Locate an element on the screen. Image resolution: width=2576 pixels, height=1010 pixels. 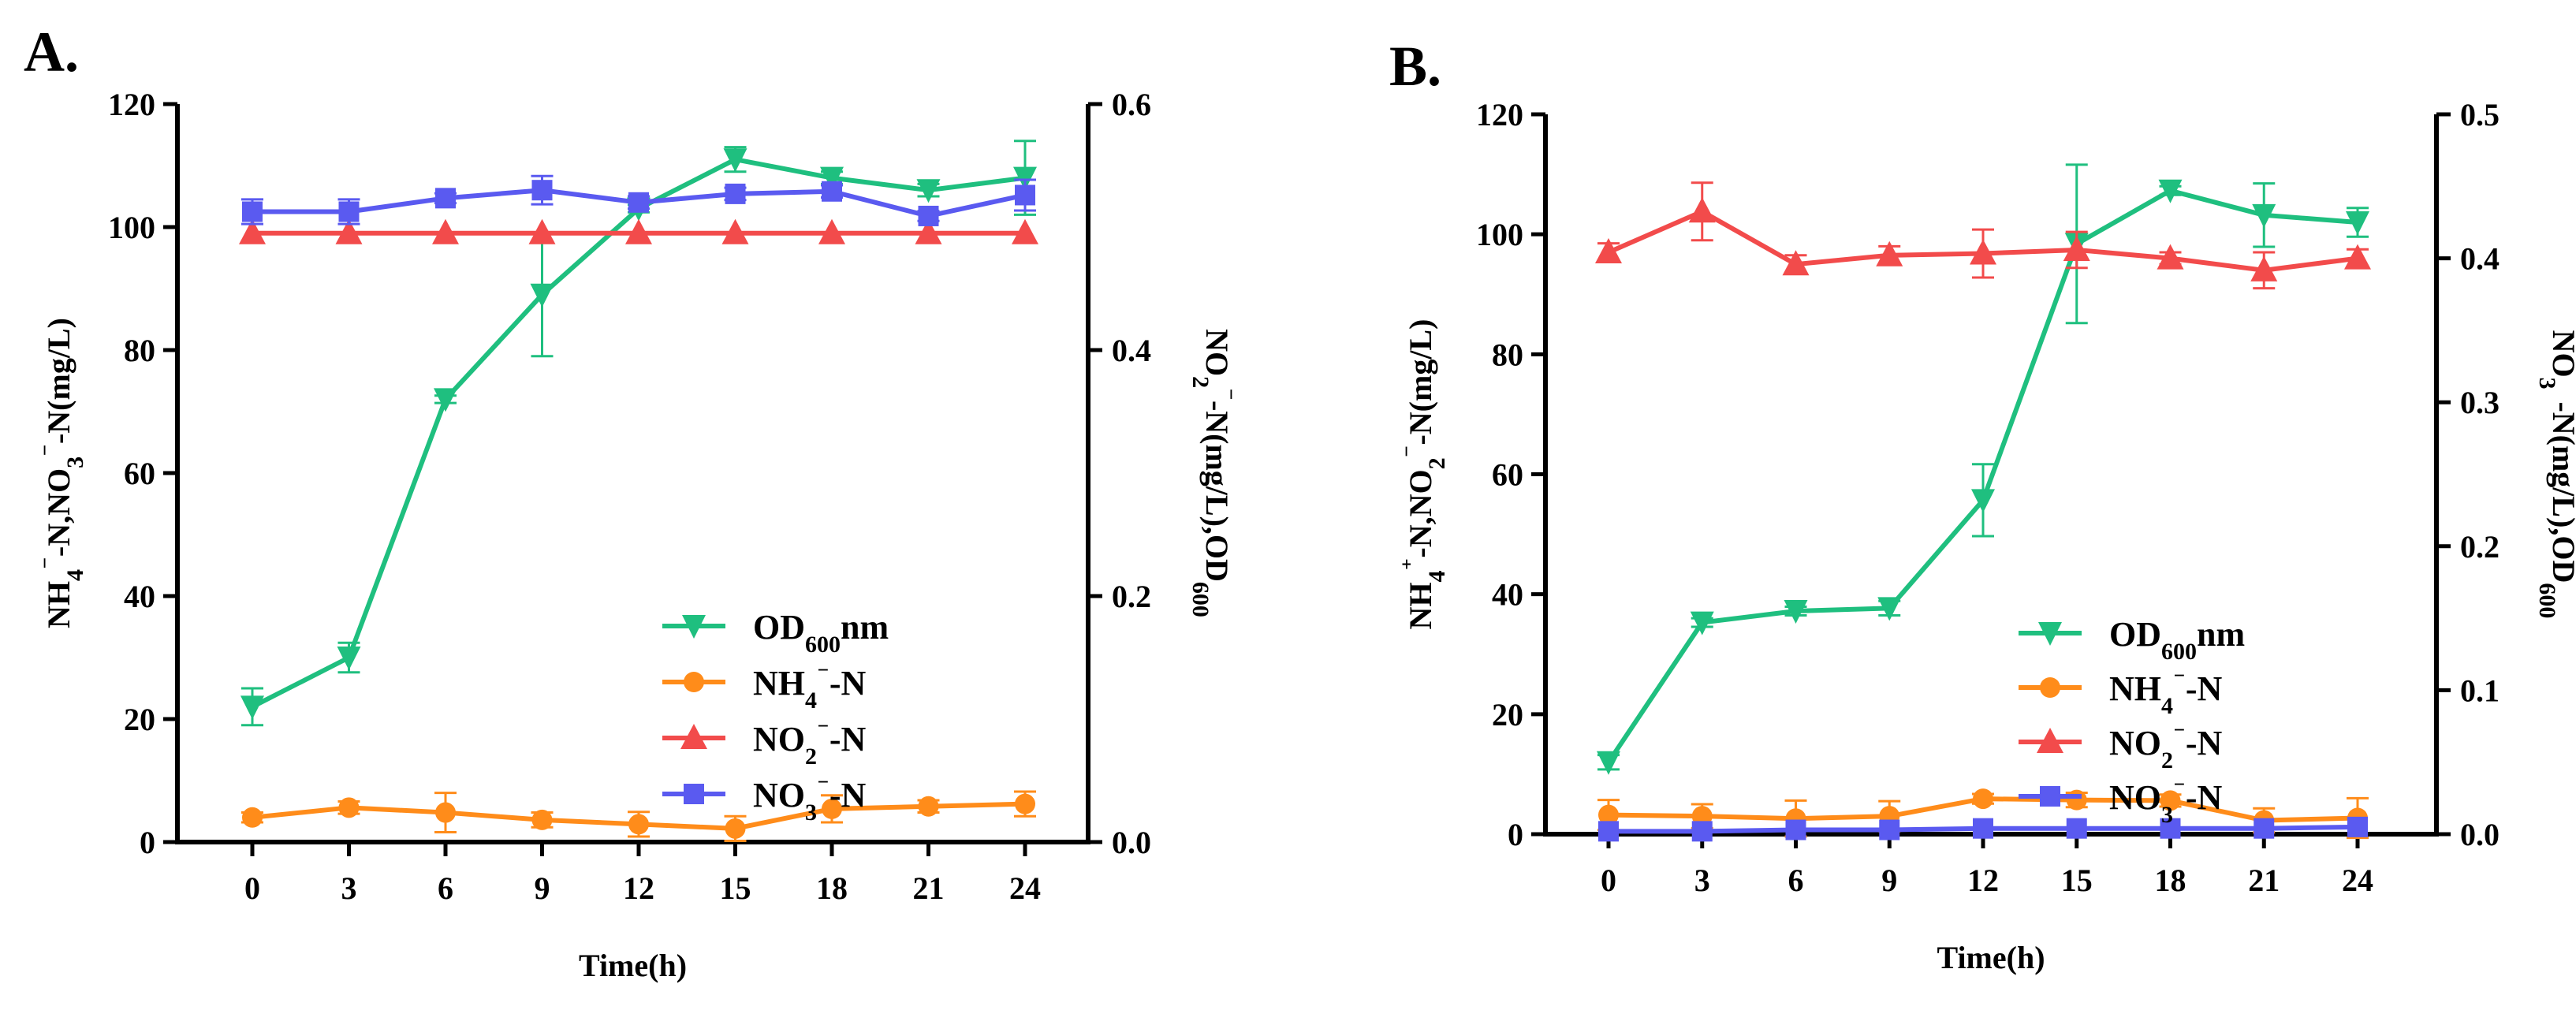
right-y-axis-title-a: NO2⁻-N(mg/L),OD600 is located at coordinates (1214, 473).